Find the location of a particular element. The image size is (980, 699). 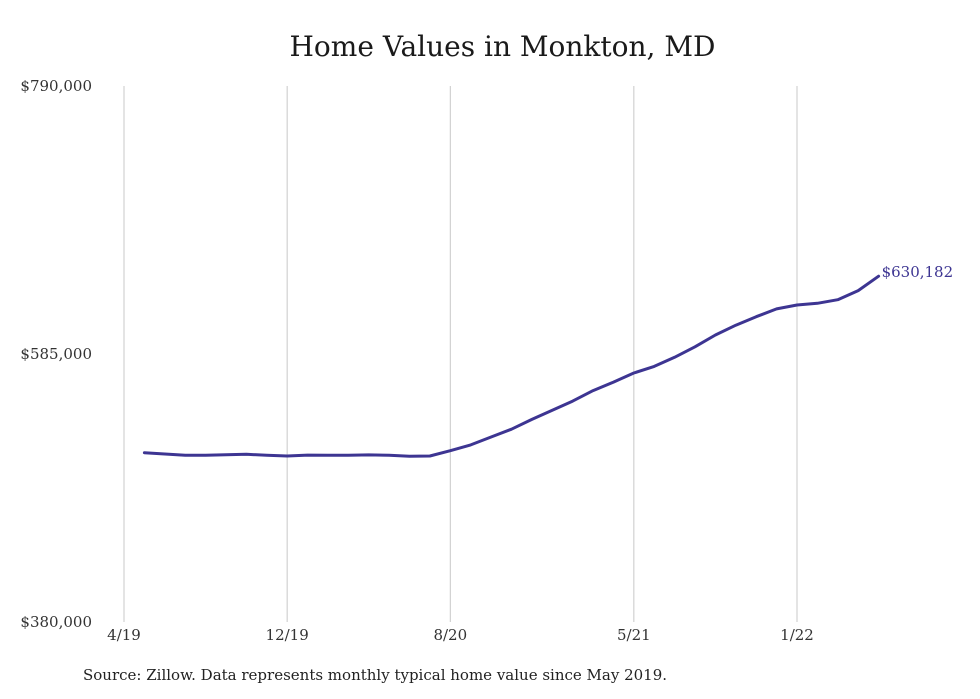

chart-title: Home Values in Monkton, MD is located at coordinates (502, 46).